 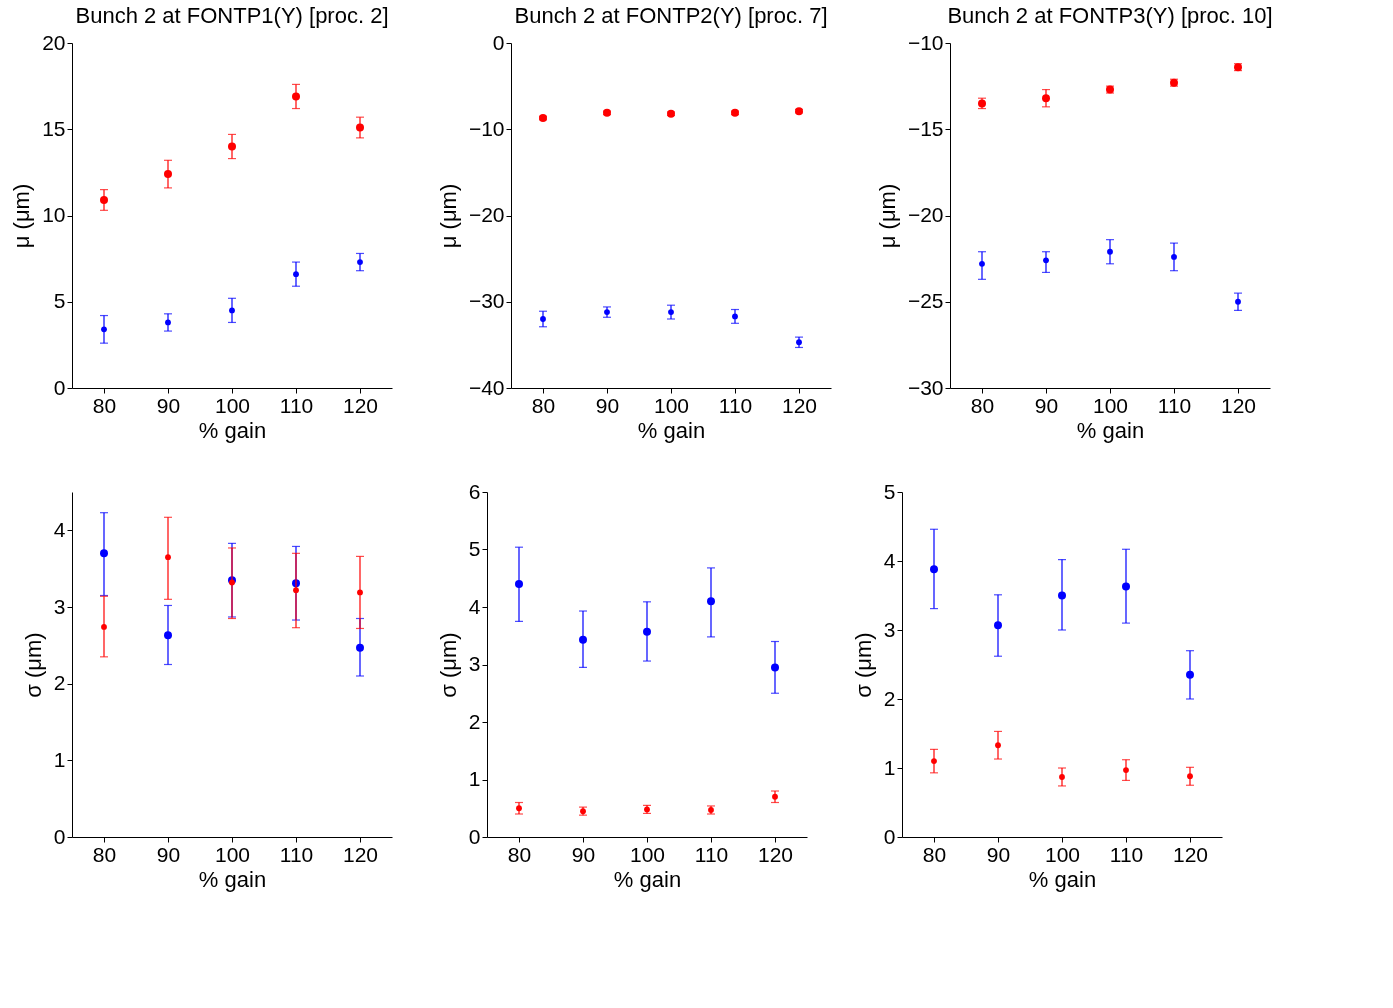 What do you see at coordinates (925, 301) in the screenshot?
I see `y-tick-label: −25` at bounding box center [925, 301].